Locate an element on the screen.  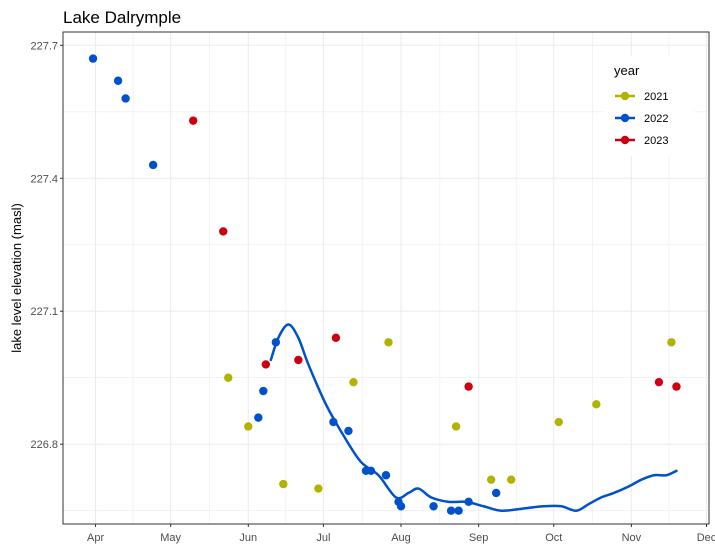
legend-key-point-2022 is located at coordinates (625, 118).